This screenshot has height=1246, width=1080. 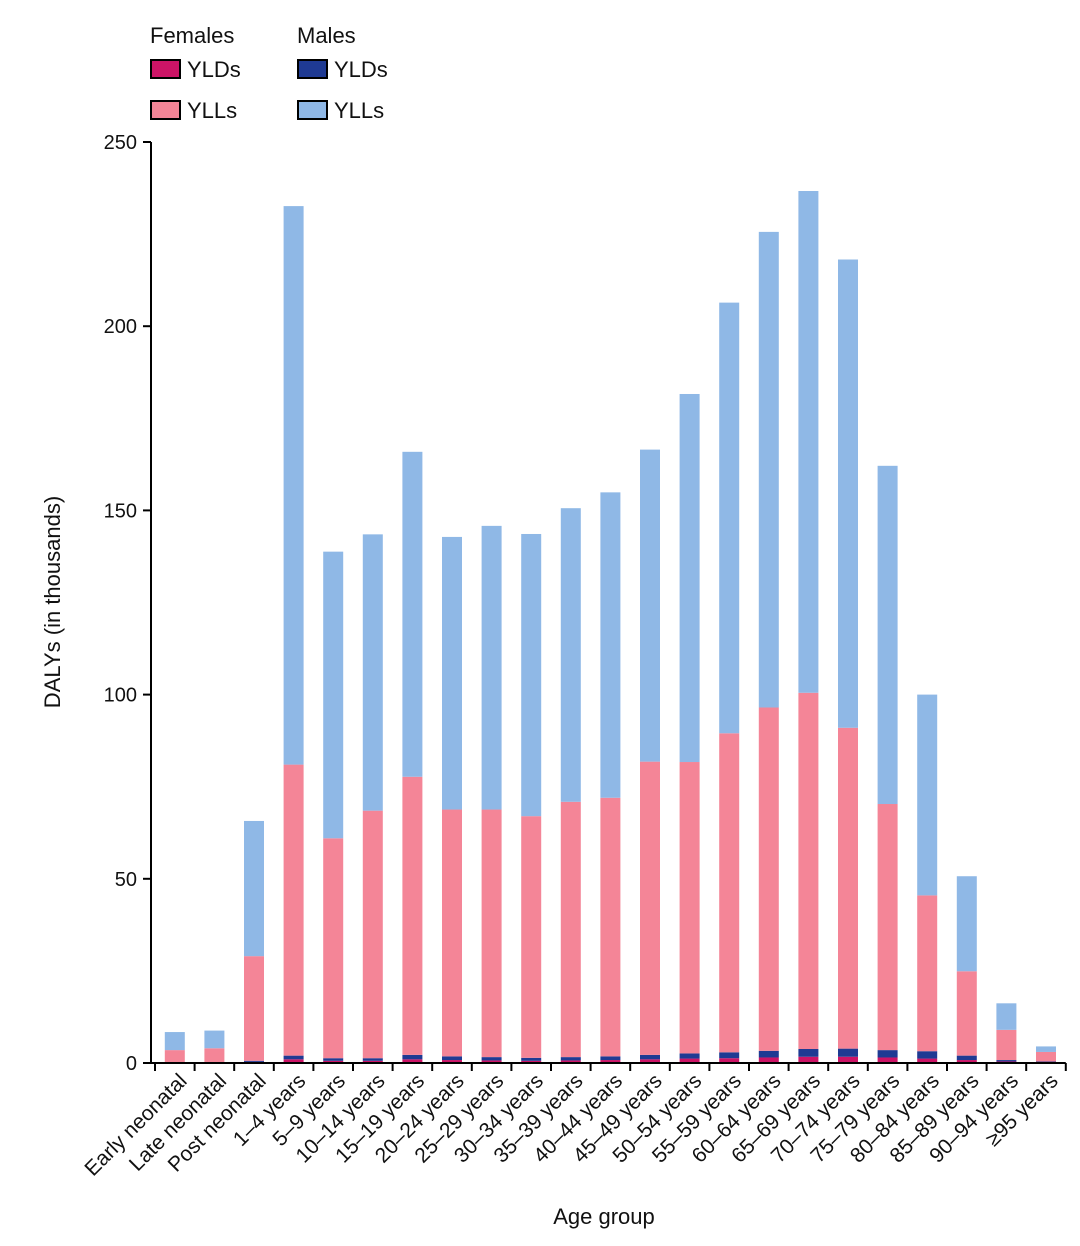 What do you see at coordinates (650, 908) in the screenshot?
I see `bar-females-ylls-45-49-years` at bounding box center [650, 908].